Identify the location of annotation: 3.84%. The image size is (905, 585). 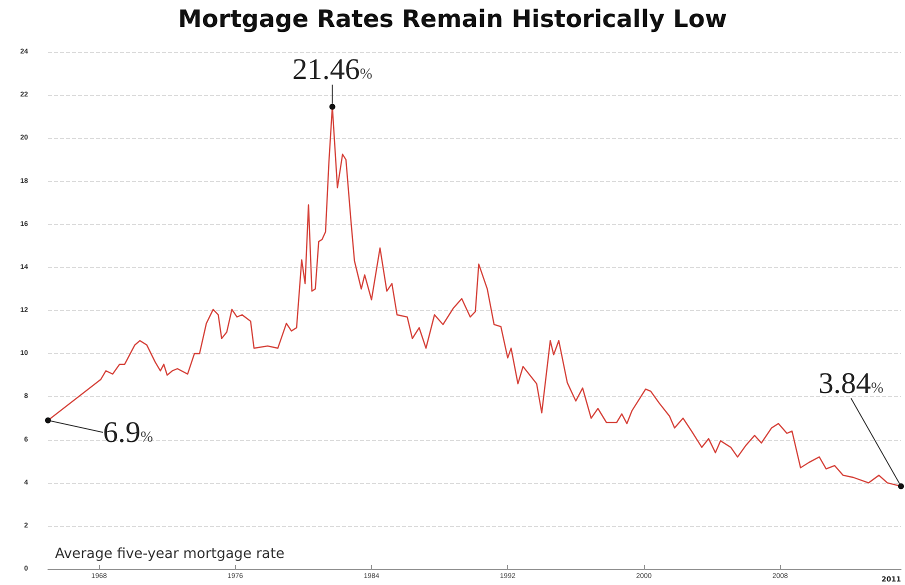
(851, 383).